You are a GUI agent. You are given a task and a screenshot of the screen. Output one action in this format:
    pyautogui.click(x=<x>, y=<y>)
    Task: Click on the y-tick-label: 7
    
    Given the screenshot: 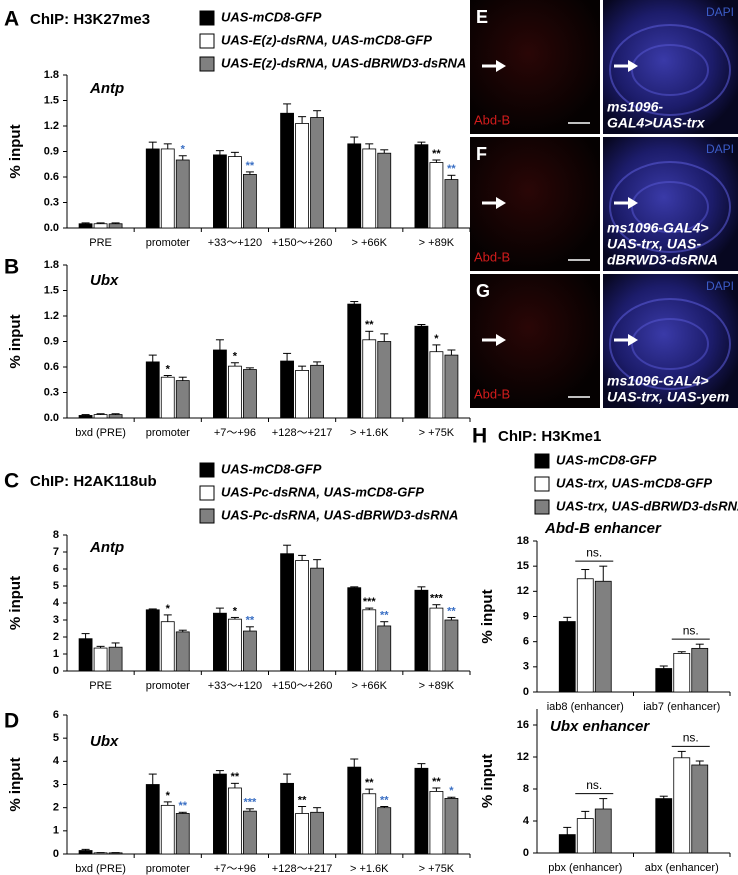 What is the action you would take?
    pyautogui.click(x=56, y=552)
    